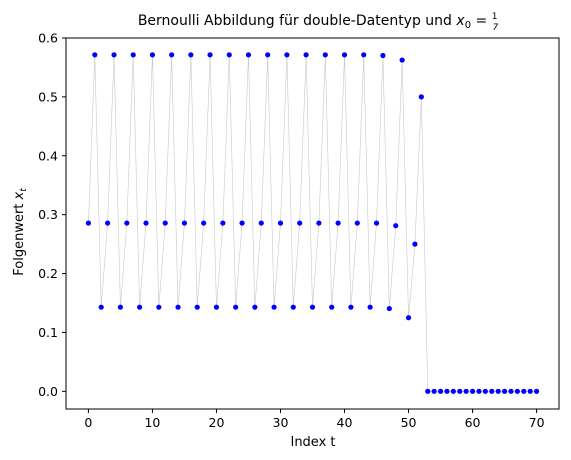 The image size is (571, 460). I want to click on x-tick-label: 30, so click(281, 422).